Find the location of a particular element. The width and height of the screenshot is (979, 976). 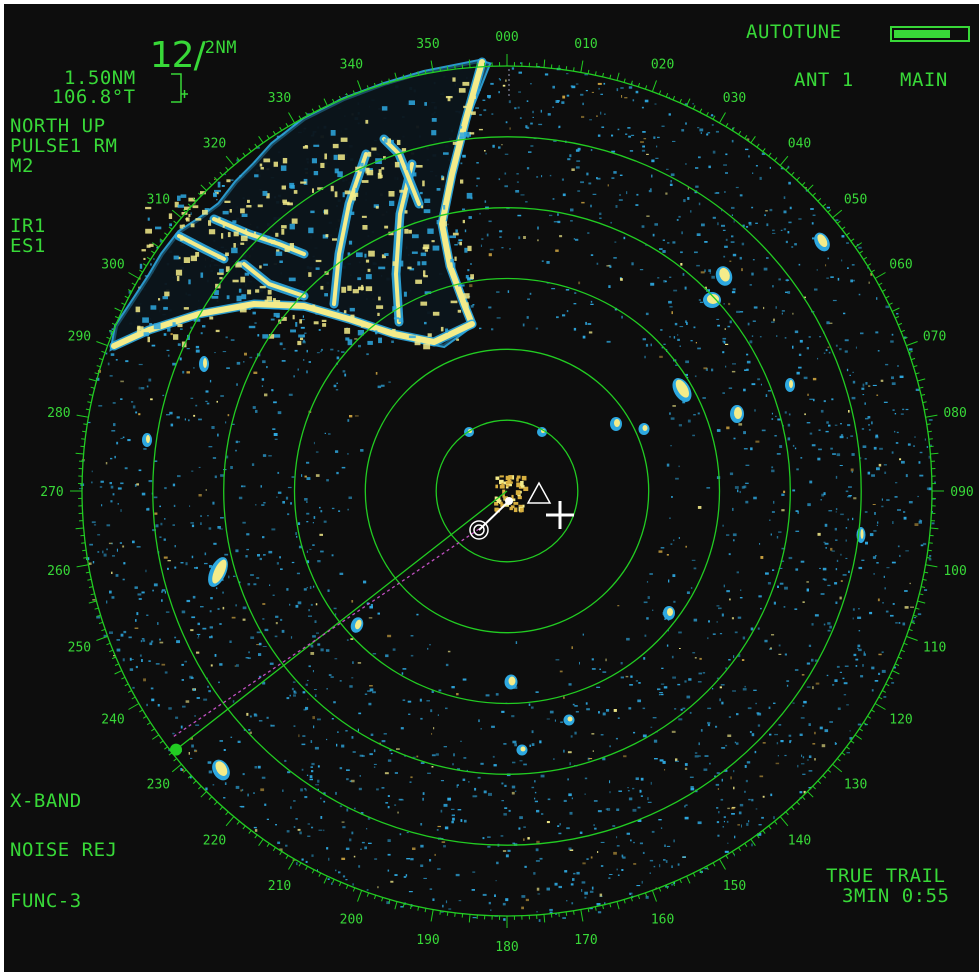

antenna-label: ANT 1 is located at coordinates (824, 80).